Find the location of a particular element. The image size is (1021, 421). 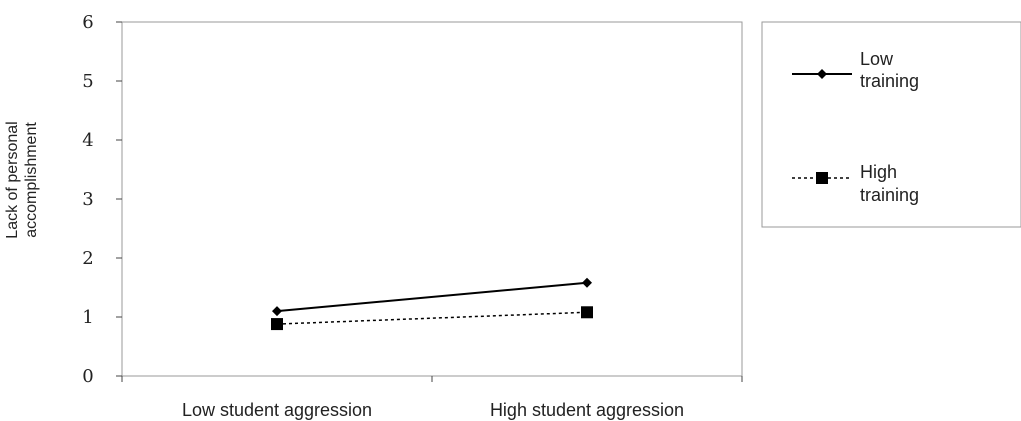

legend-label-high-training-line-2: training is located at coordinates (889, 195).